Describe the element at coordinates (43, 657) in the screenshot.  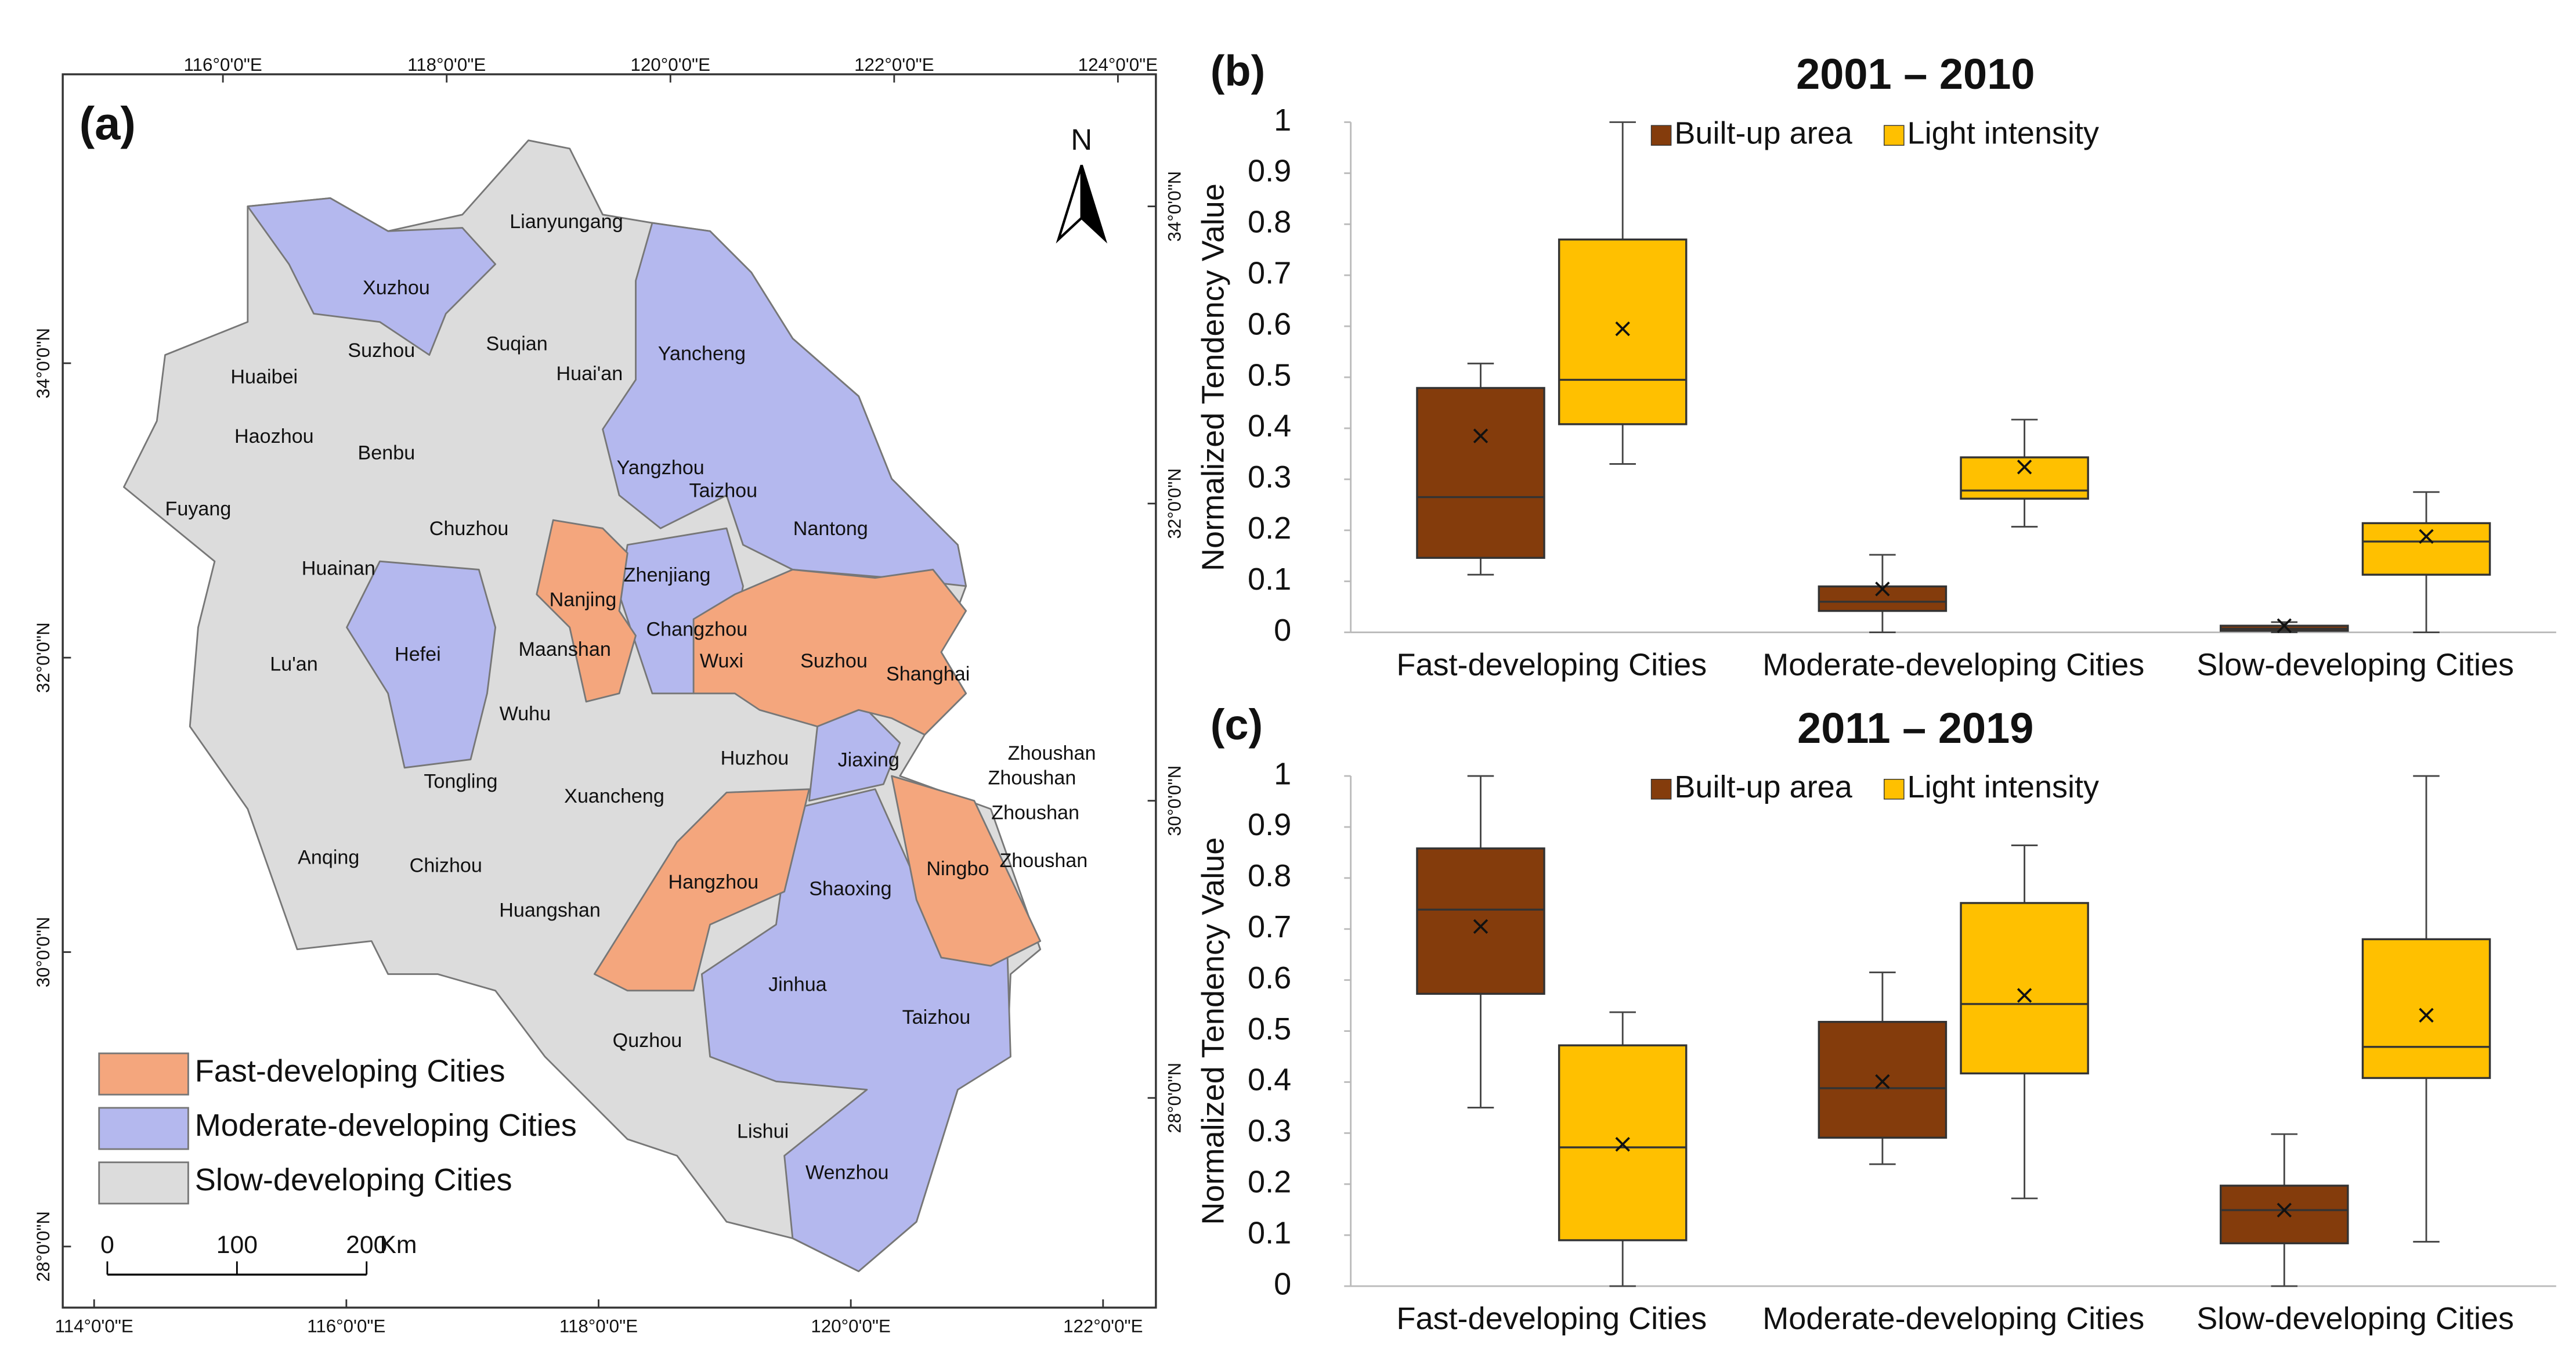
I see `left-tick-label: 32°0'0"N` at that location.